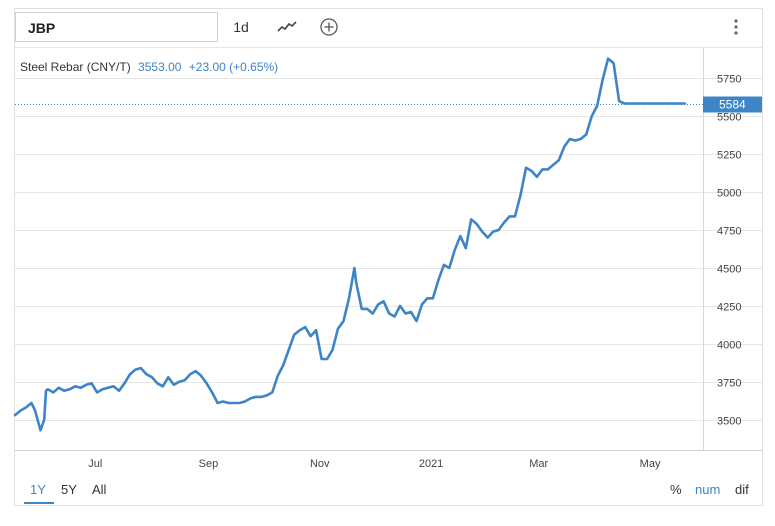  Describe the element at coordinates (708, 489) in the screenshot. I see `mode-num-button: num` at that location.